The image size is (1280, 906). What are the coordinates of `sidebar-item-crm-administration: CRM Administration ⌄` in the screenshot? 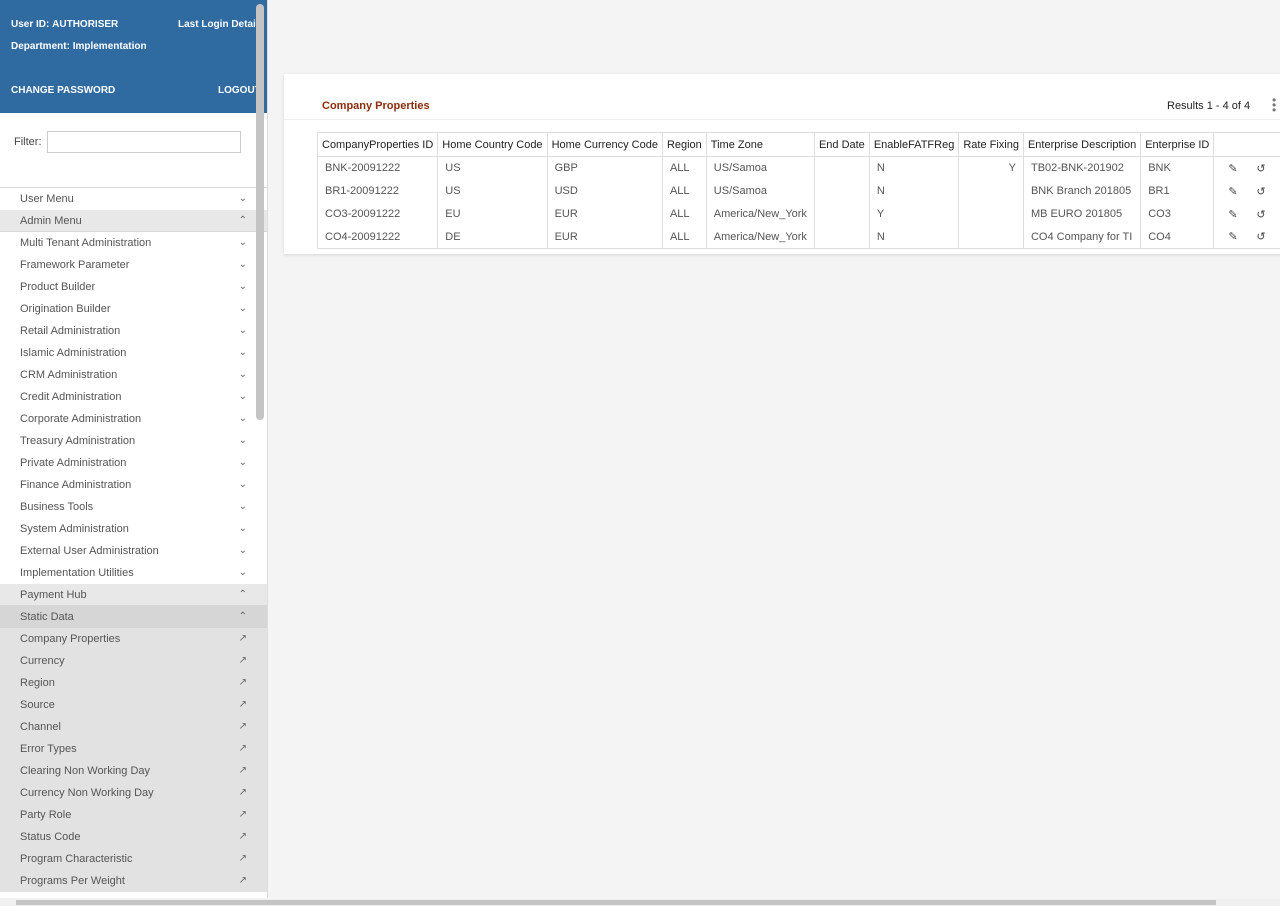 It's located at (133, 375).